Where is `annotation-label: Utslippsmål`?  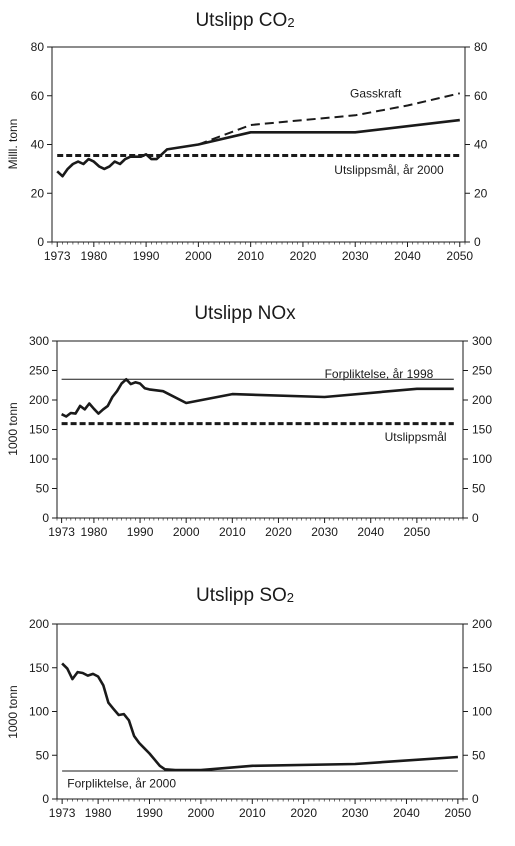
annotation-label: Utslippsmål is located at coordinates (416, 437).